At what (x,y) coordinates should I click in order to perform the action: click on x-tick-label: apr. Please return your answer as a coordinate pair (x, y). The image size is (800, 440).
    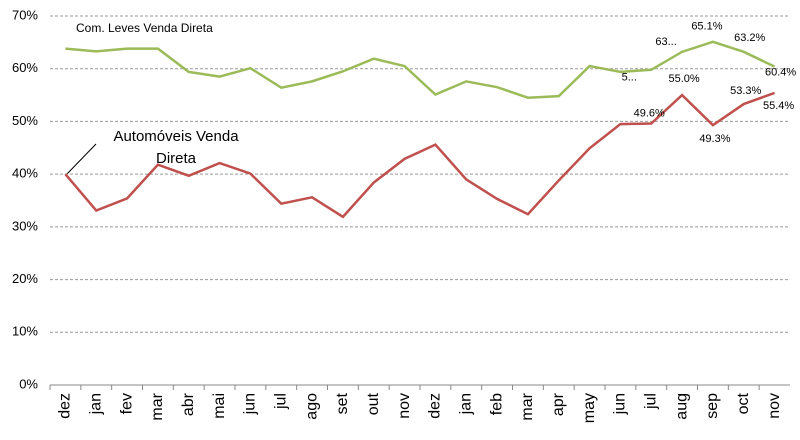
    Looking at the image, I should click on (558, 404).